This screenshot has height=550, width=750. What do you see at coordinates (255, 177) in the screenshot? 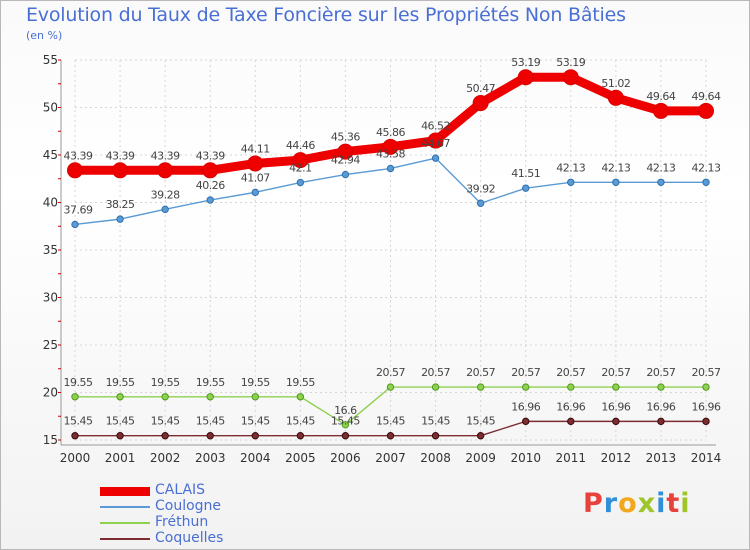
I see `data-label: 41.07` at bounding box center [255, 177].